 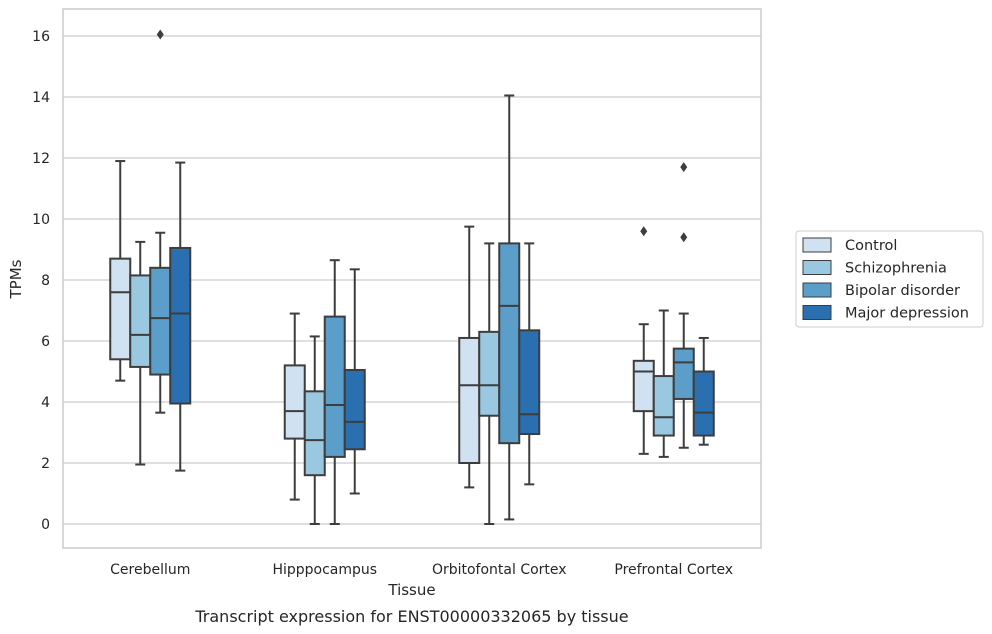 I want to click on x-tick-label: Orbitofontal Cortex, so click(x=499, y=570).